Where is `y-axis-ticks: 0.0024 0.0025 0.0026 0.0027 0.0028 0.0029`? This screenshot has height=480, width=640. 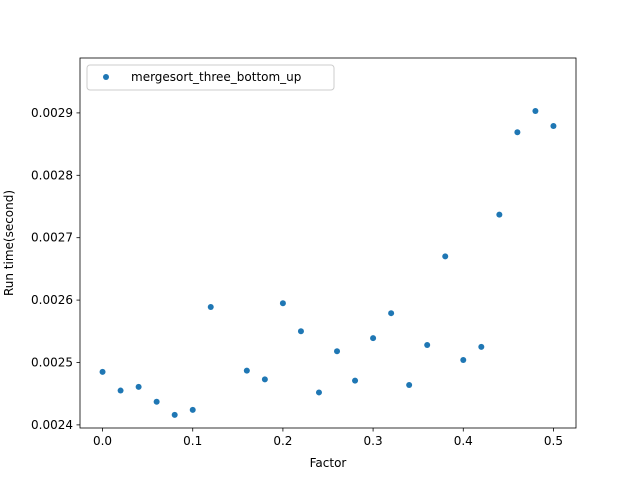
y-axis-ticks: 0.0024 0.0025 0.0026 0.0027 0.0028 0.0029 is located at coordinates (55, 269).